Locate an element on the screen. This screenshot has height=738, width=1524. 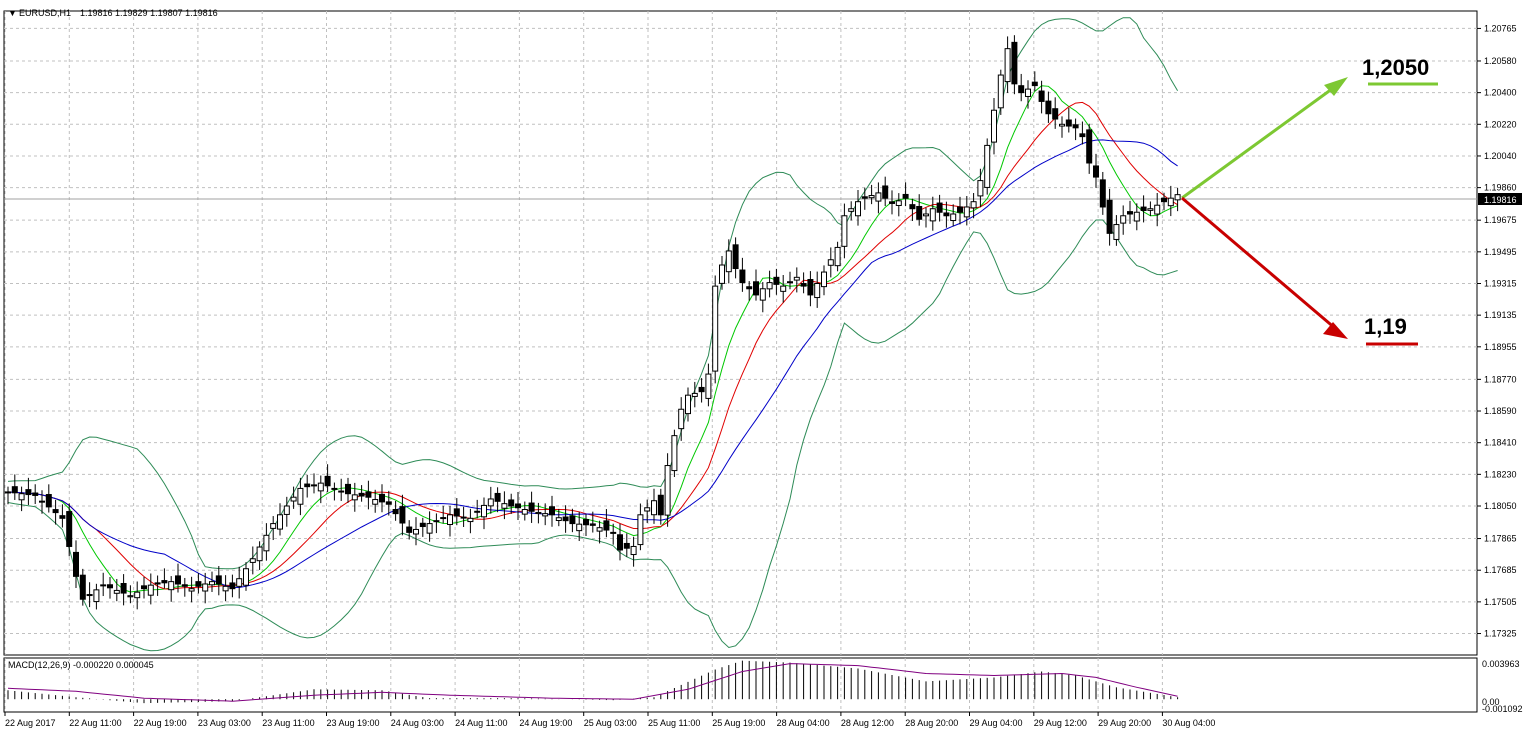
chart-ohlc: 1.19816 1.19829 1.19807 1.19816 is located at coordinates (149, 13).